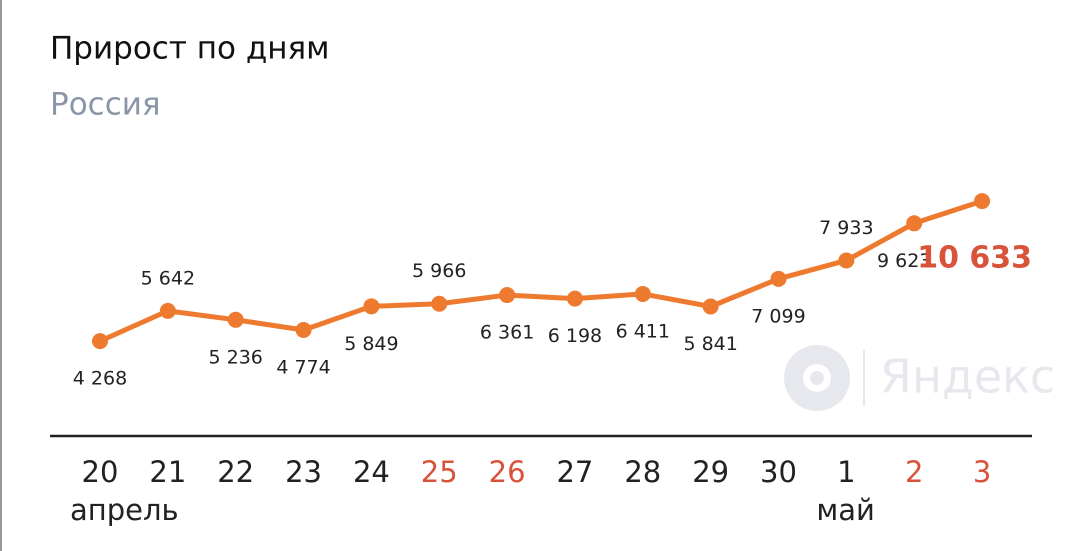 The height and width of the screenshot is (551, 1080). I want to click on value-label: 10 633, so click(974, 258).